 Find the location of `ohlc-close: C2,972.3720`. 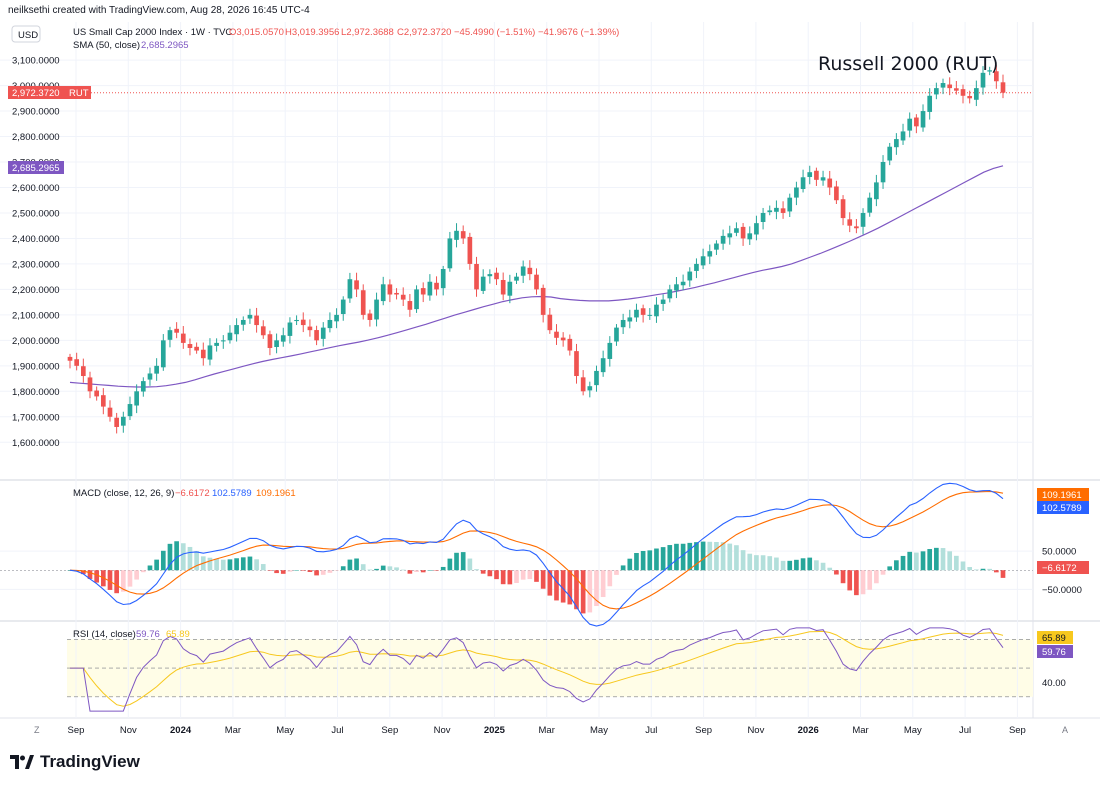

ohlc-close: C2,972.3720 is located at coordinates (424, 32).